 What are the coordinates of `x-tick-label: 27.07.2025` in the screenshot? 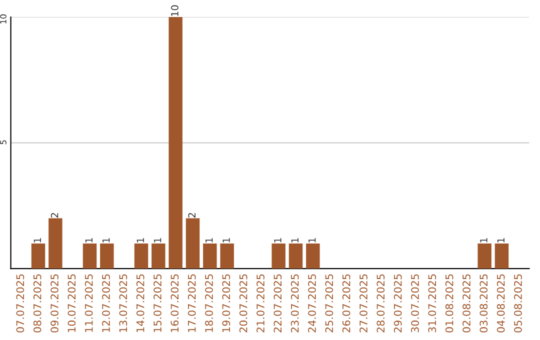 It's located at (364, 303).